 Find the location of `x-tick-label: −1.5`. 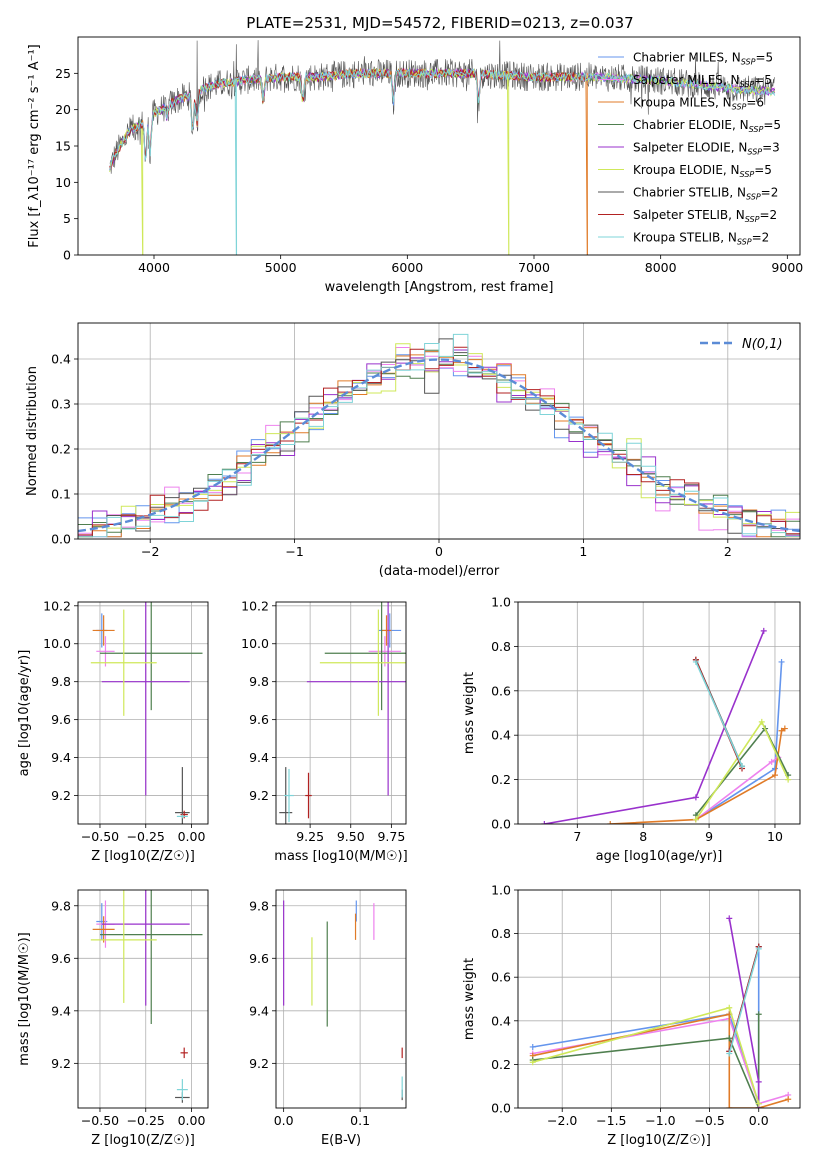

x-tick-label: −1.5 is located at coordinates (611, 1120).